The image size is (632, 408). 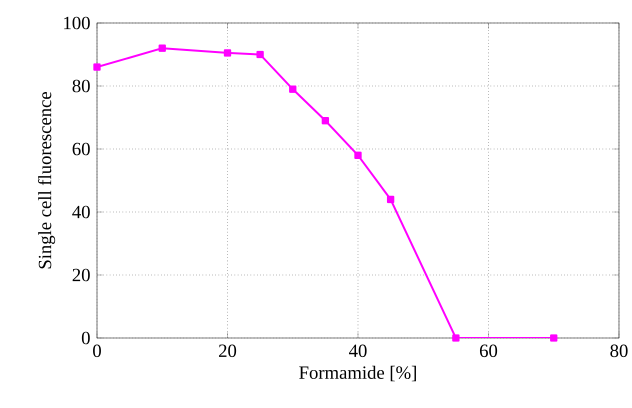 What do you see at coordinates (81, 149) in the screenshot?
I see `y-tick-label: 60` at bounding box center [81, 149].